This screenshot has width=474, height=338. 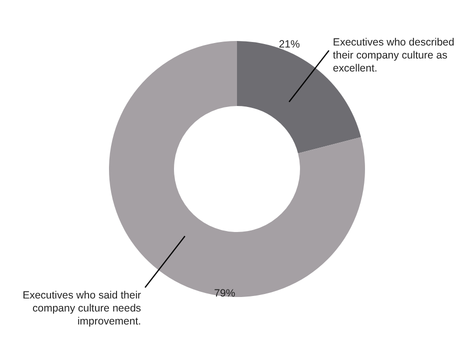 What do you see at coordinates (289, 44) in the screenshot?
I see `data-label: 21%` at bounding box center [289, 44].